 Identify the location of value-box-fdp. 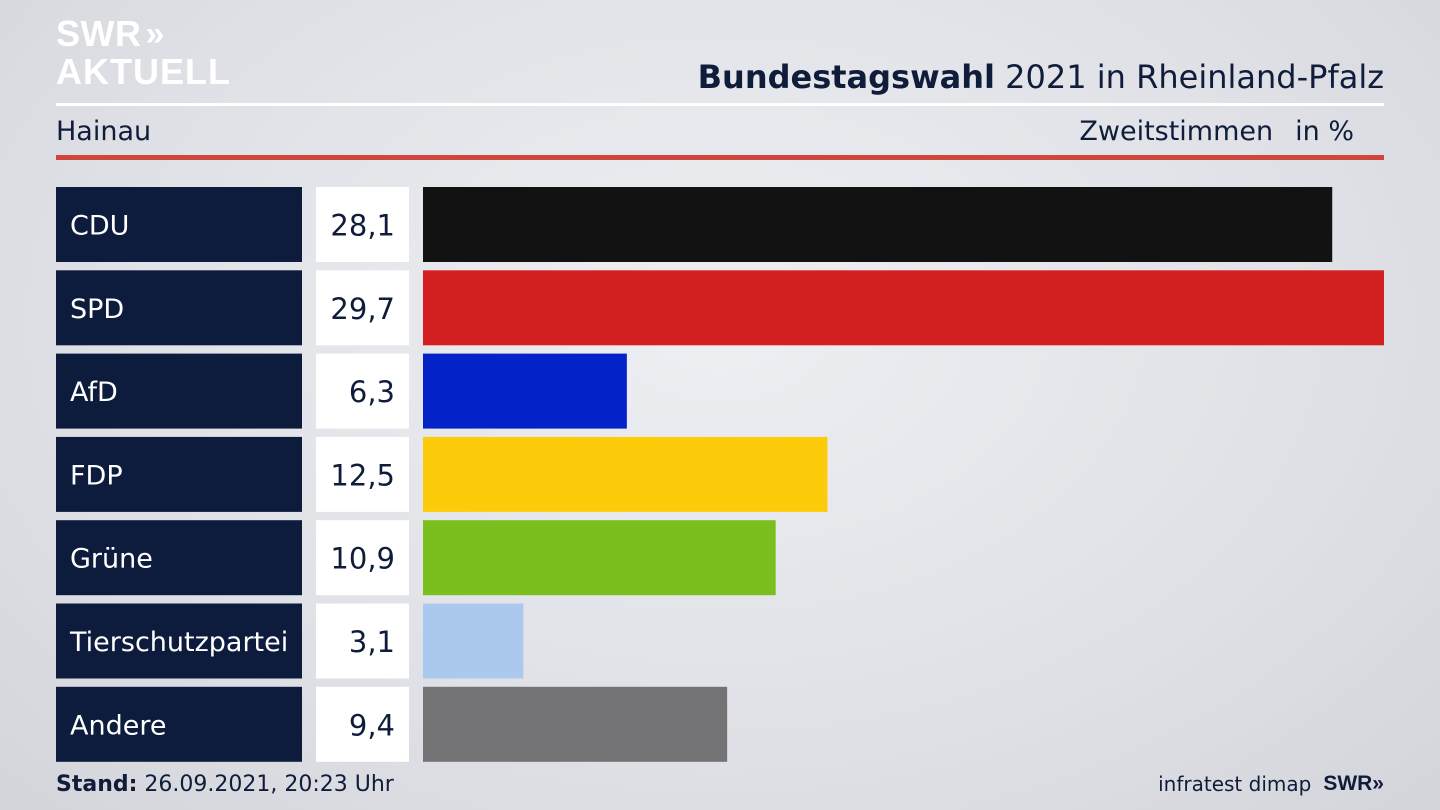
(362, 474).